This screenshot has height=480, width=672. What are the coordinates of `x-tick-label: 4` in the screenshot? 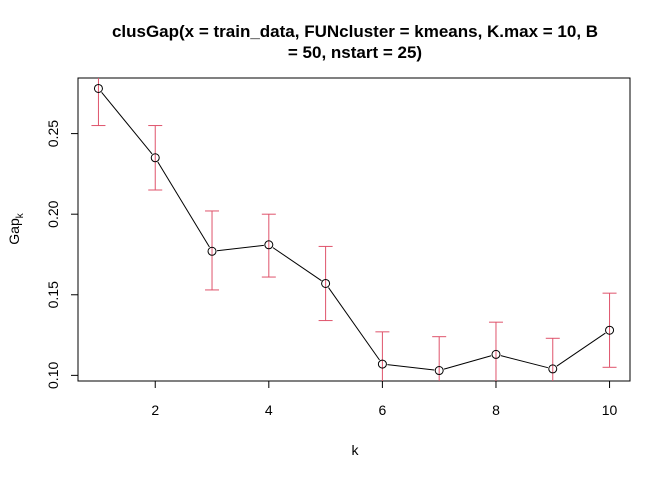 It's located at (269, 410).